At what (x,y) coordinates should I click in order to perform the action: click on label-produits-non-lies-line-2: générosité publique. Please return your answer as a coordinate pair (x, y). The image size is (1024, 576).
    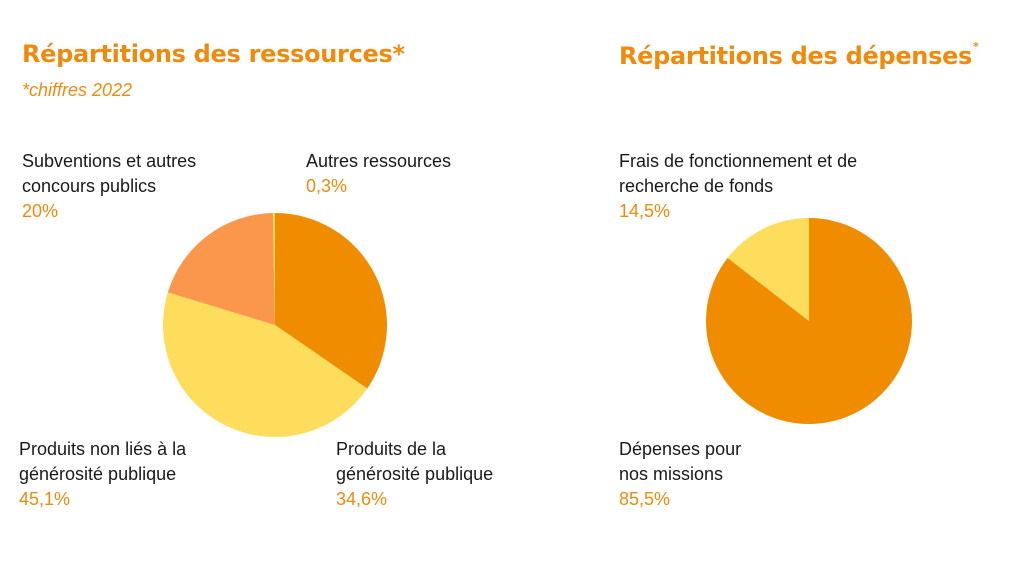
    Looking at the image, I should click on (98, 474).